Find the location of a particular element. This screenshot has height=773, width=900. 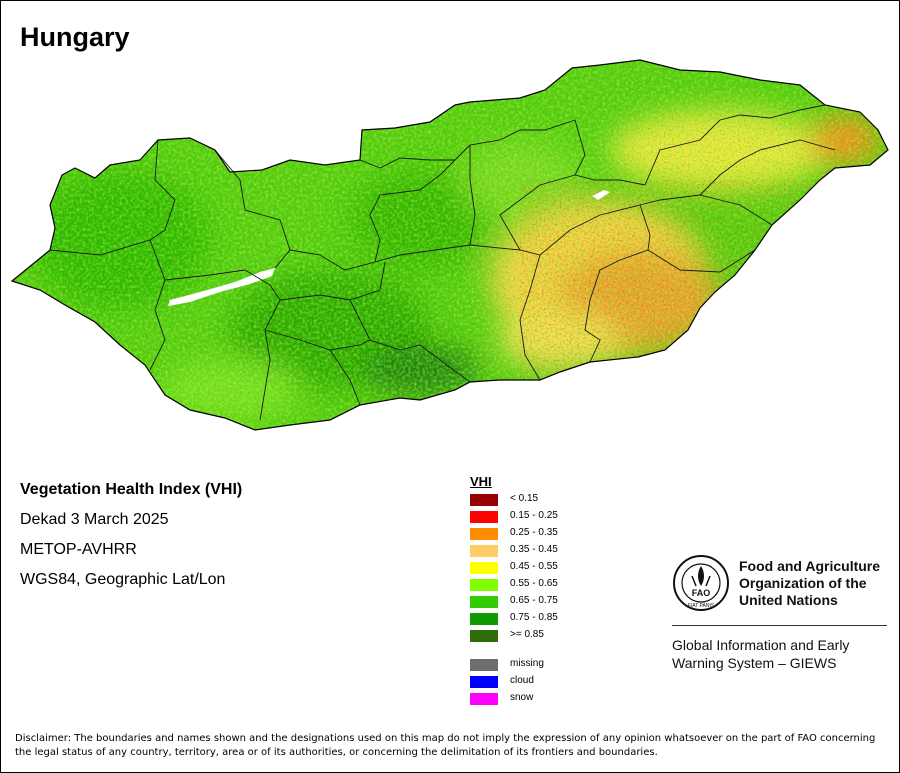

legend-label: 0.45 - 0.55 is located at coordinates (534, 566).